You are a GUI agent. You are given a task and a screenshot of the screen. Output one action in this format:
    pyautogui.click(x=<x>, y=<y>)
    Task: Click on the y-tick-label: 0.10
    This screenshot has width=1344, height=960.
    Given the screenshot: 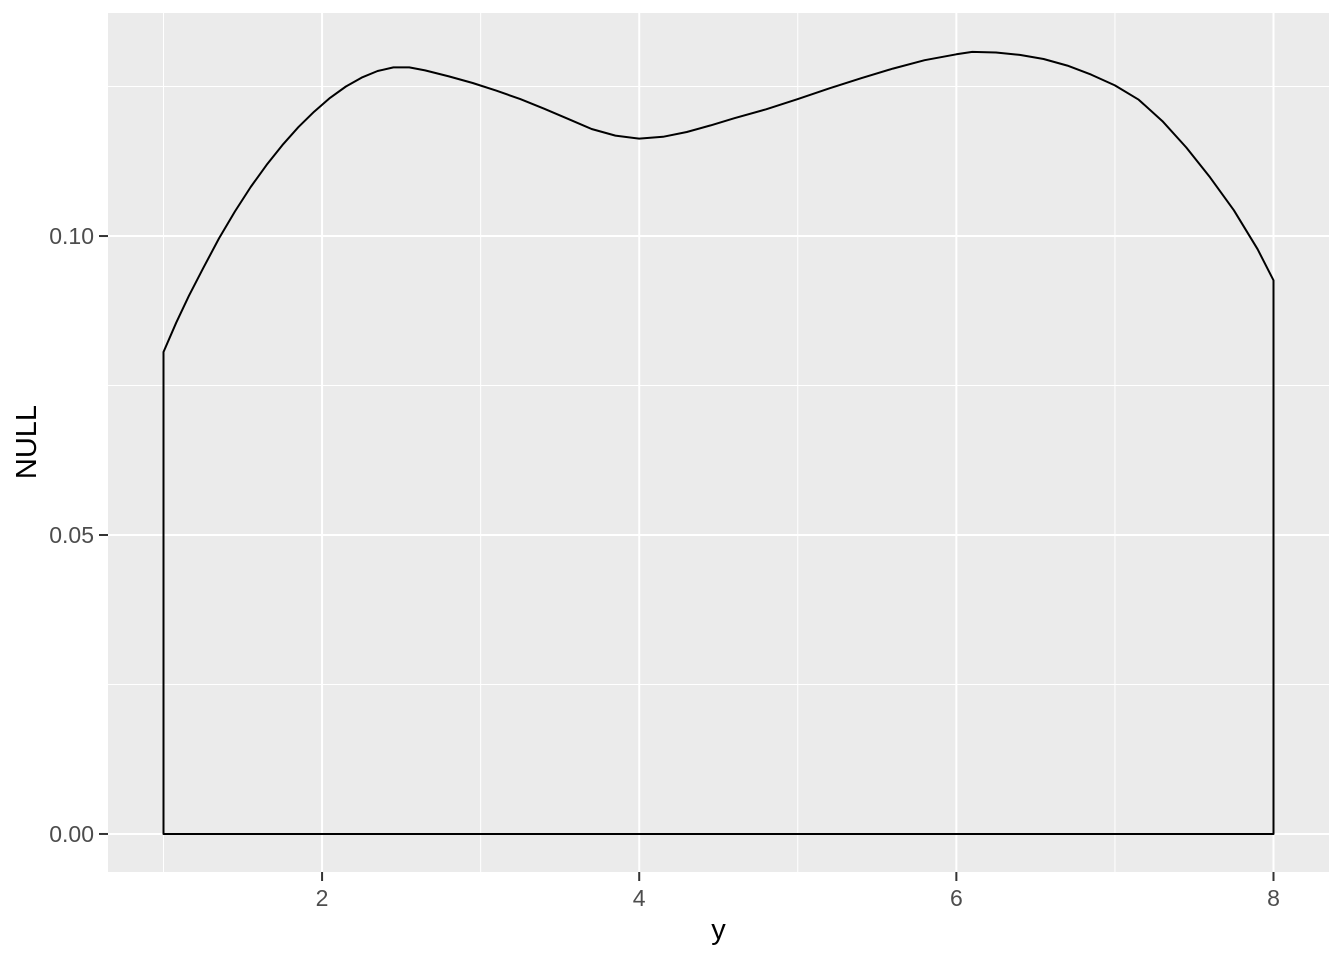 What is the action you would take?
    pyautogui.click(x=71, y=236)
    